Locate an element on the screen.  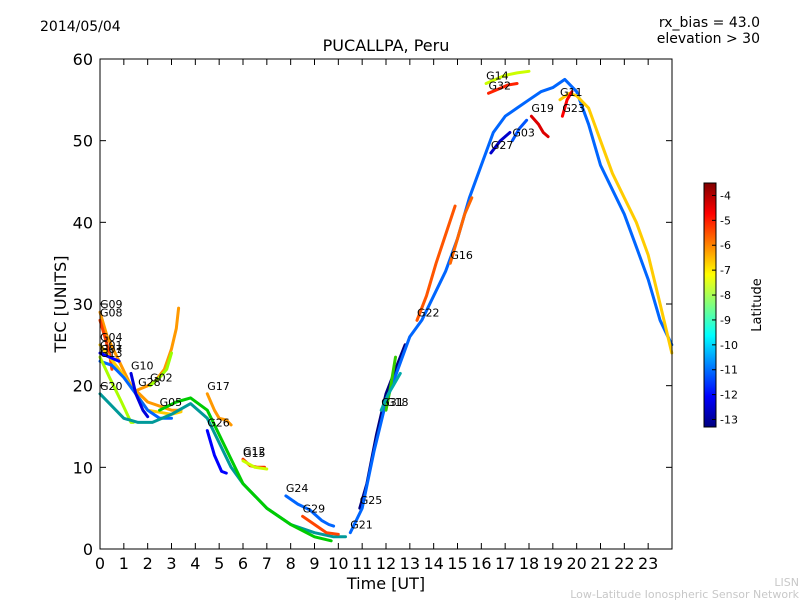
colorbar-tick-label: -12 is located at coordinates (729, 395).